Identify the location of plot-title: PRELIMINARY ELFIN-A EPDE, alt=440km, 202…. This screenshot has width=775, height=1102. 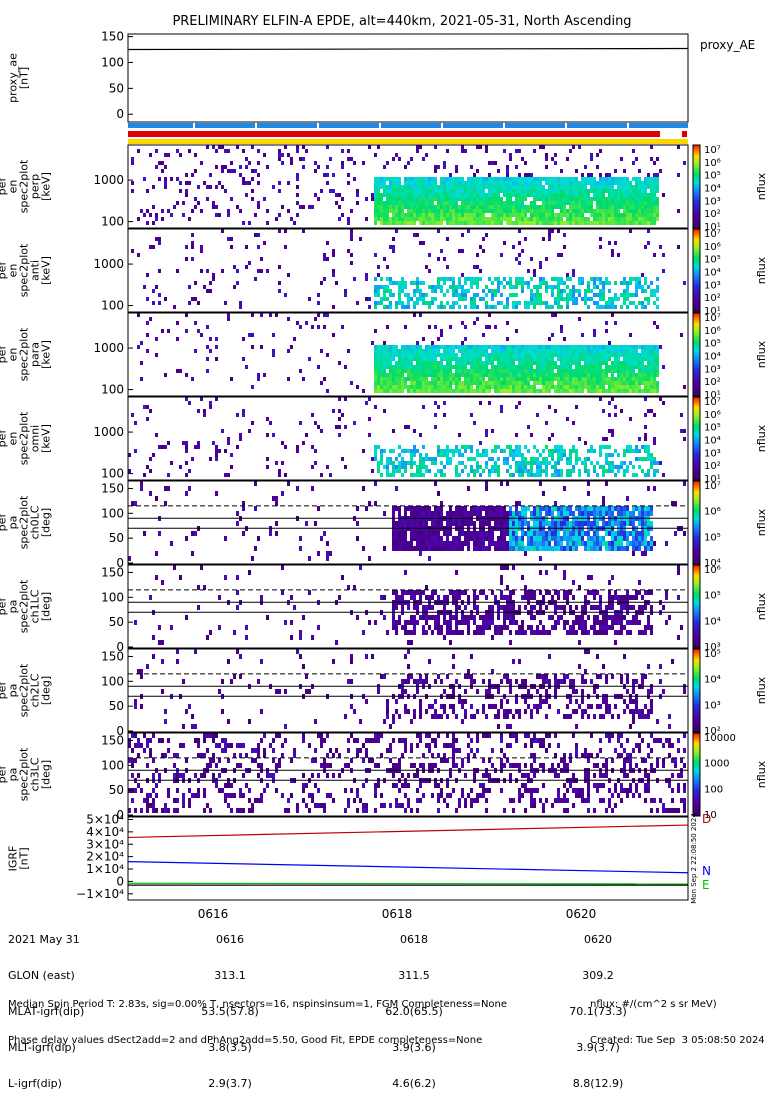
(401, 21).